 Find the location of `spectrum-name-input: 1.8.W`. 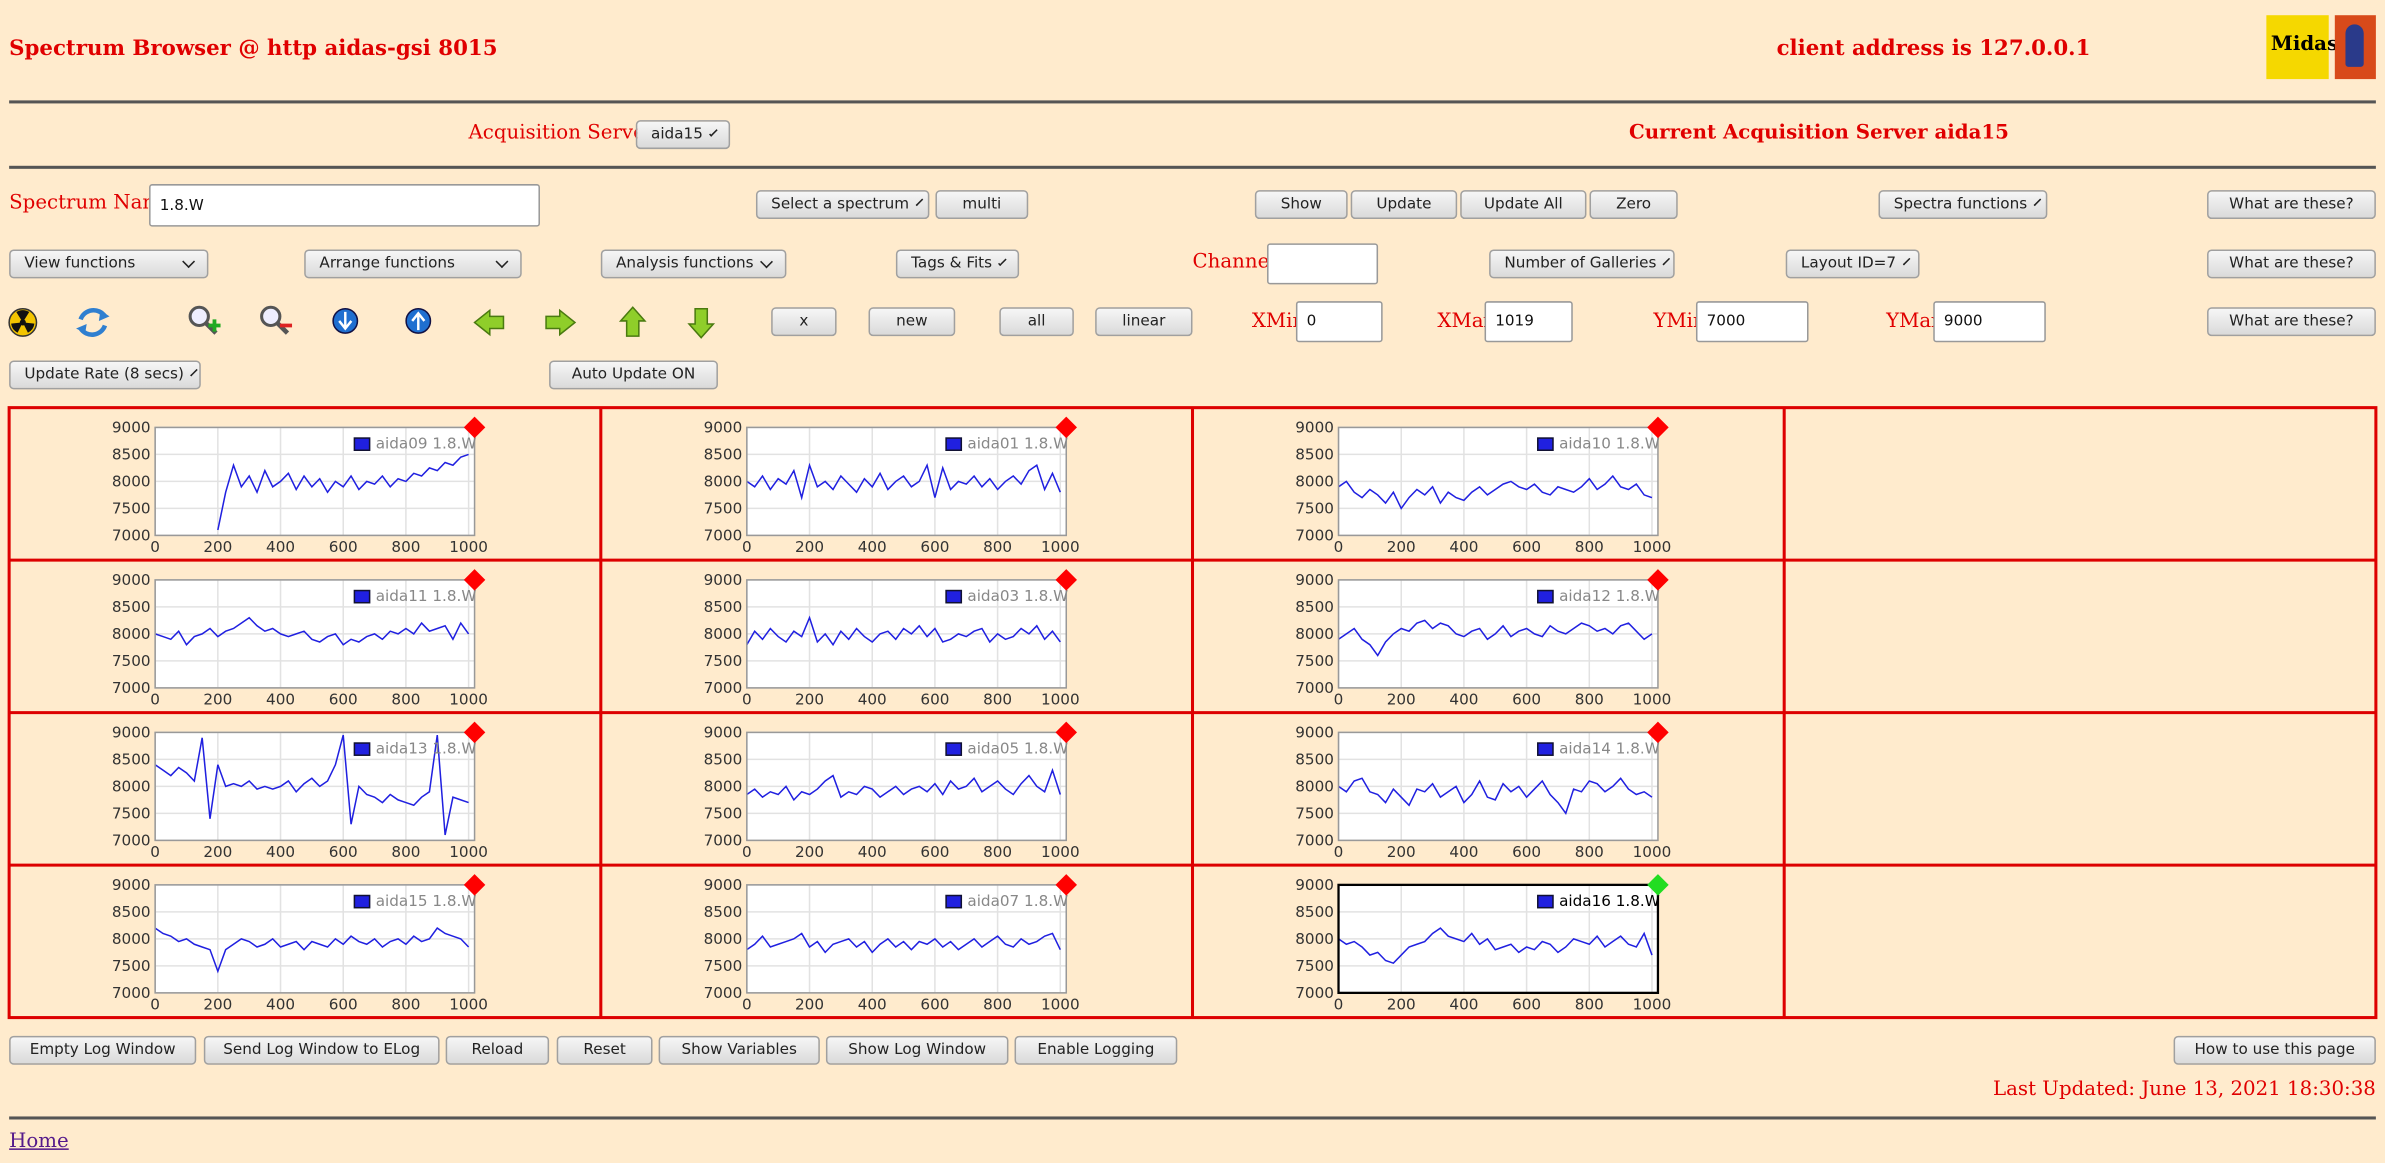

spectrum-name-input: 1.8.W is located at coordinates (344, 205).